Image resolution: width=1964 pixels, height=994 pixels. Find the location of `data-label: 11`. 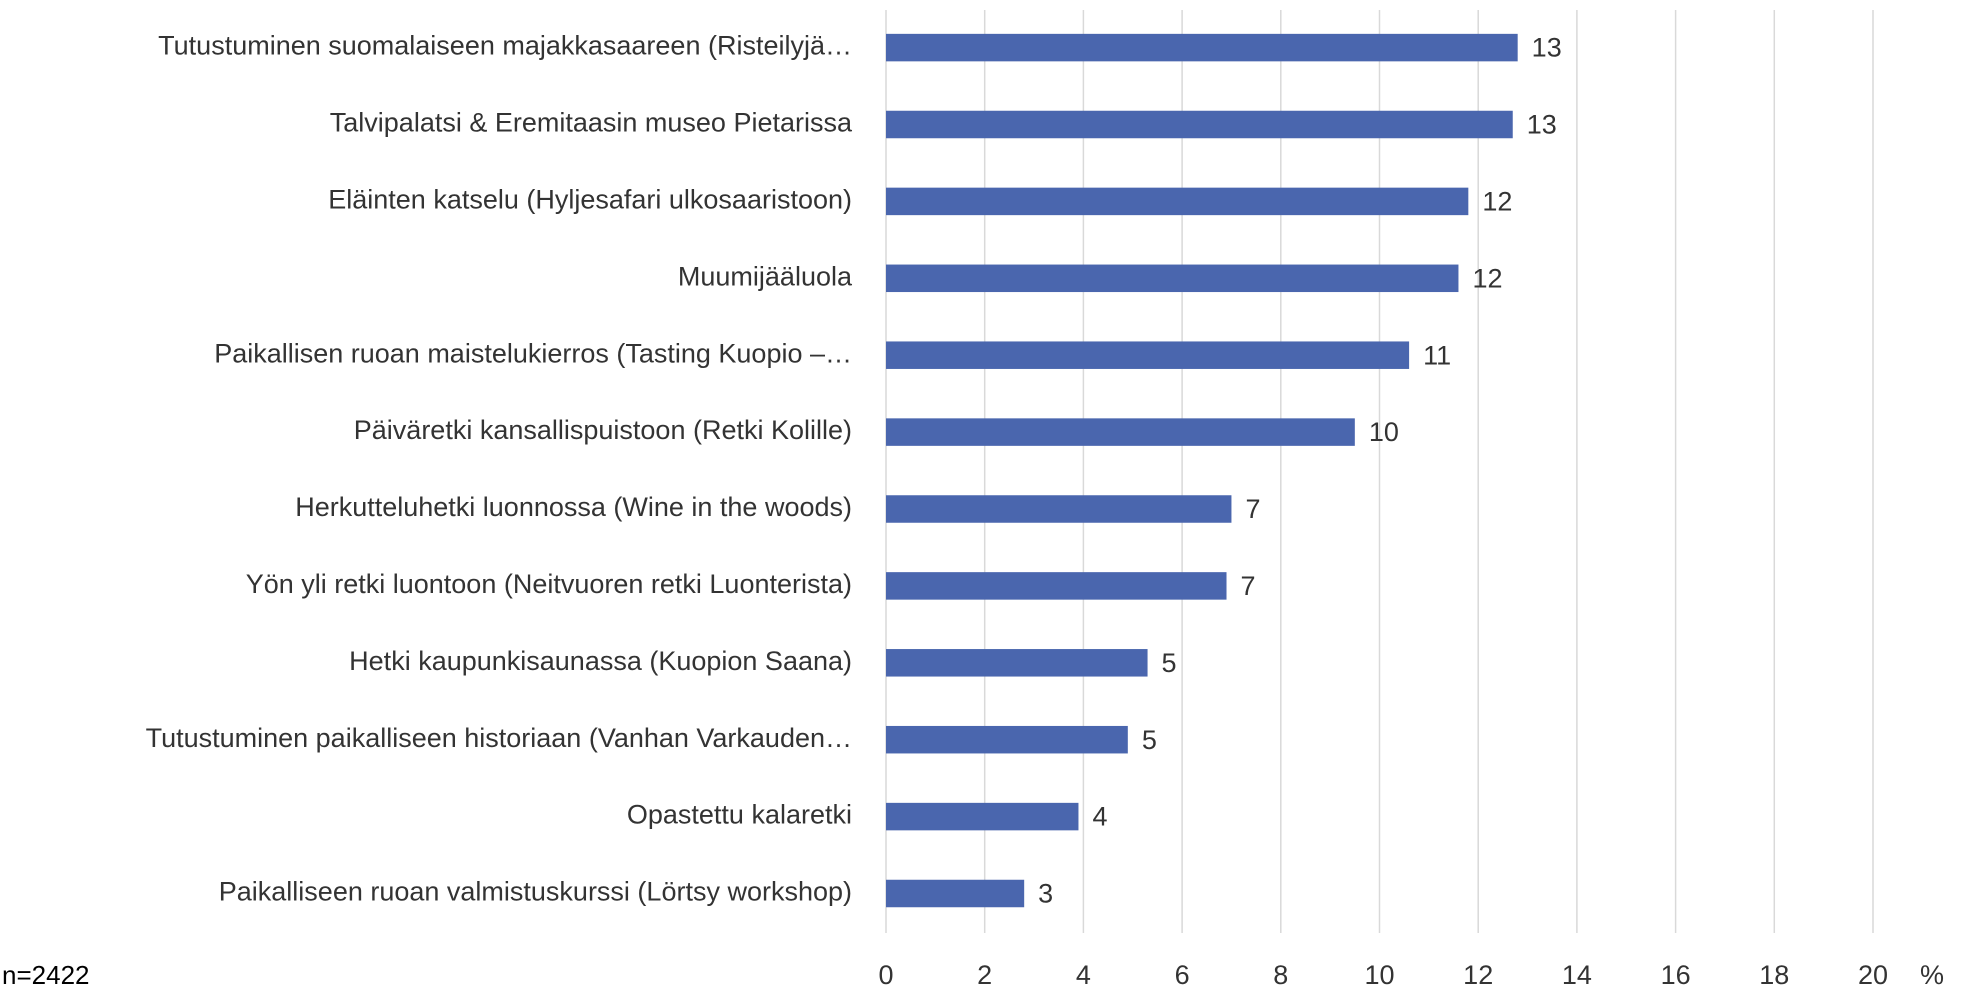

data-label: 11 is located at coordinates (1437, 355).